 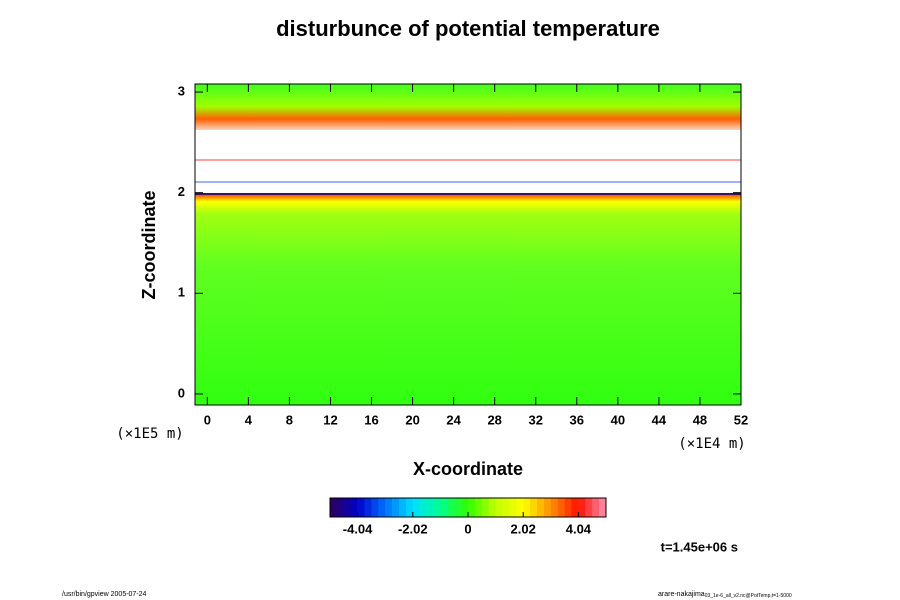 I want to click on time-label: t=1.45e+06 s, so click(x=699, y=546).